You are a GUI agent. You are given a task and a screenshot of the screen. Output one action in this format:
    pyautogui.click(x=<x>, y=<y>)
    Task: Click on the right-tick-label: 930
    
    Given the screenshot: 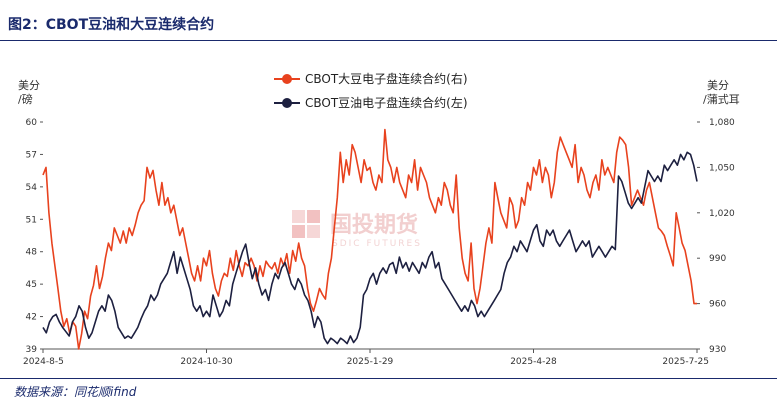 What is the action you would take?
    pyautogui.click(x=717, y=350)
    